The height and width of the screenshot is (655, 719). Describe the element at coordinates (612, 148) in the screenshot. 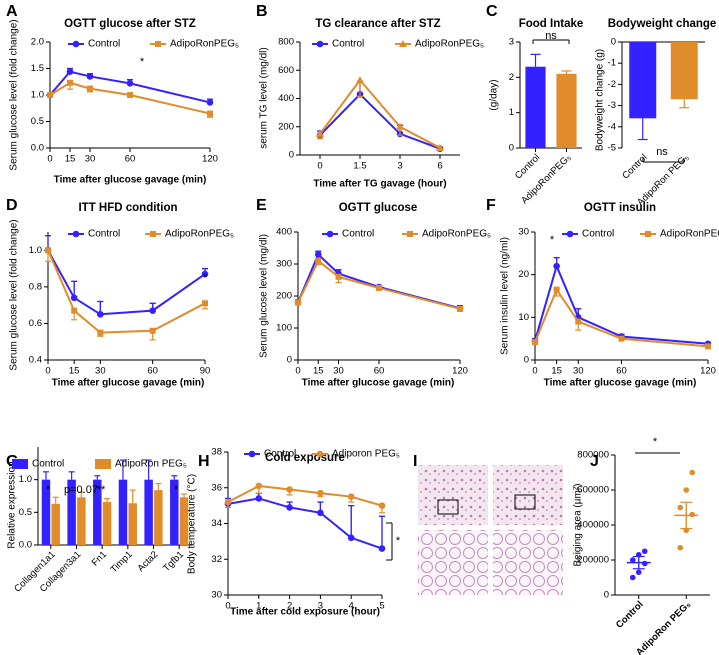

I see `y-tick-label: -5` at that location.